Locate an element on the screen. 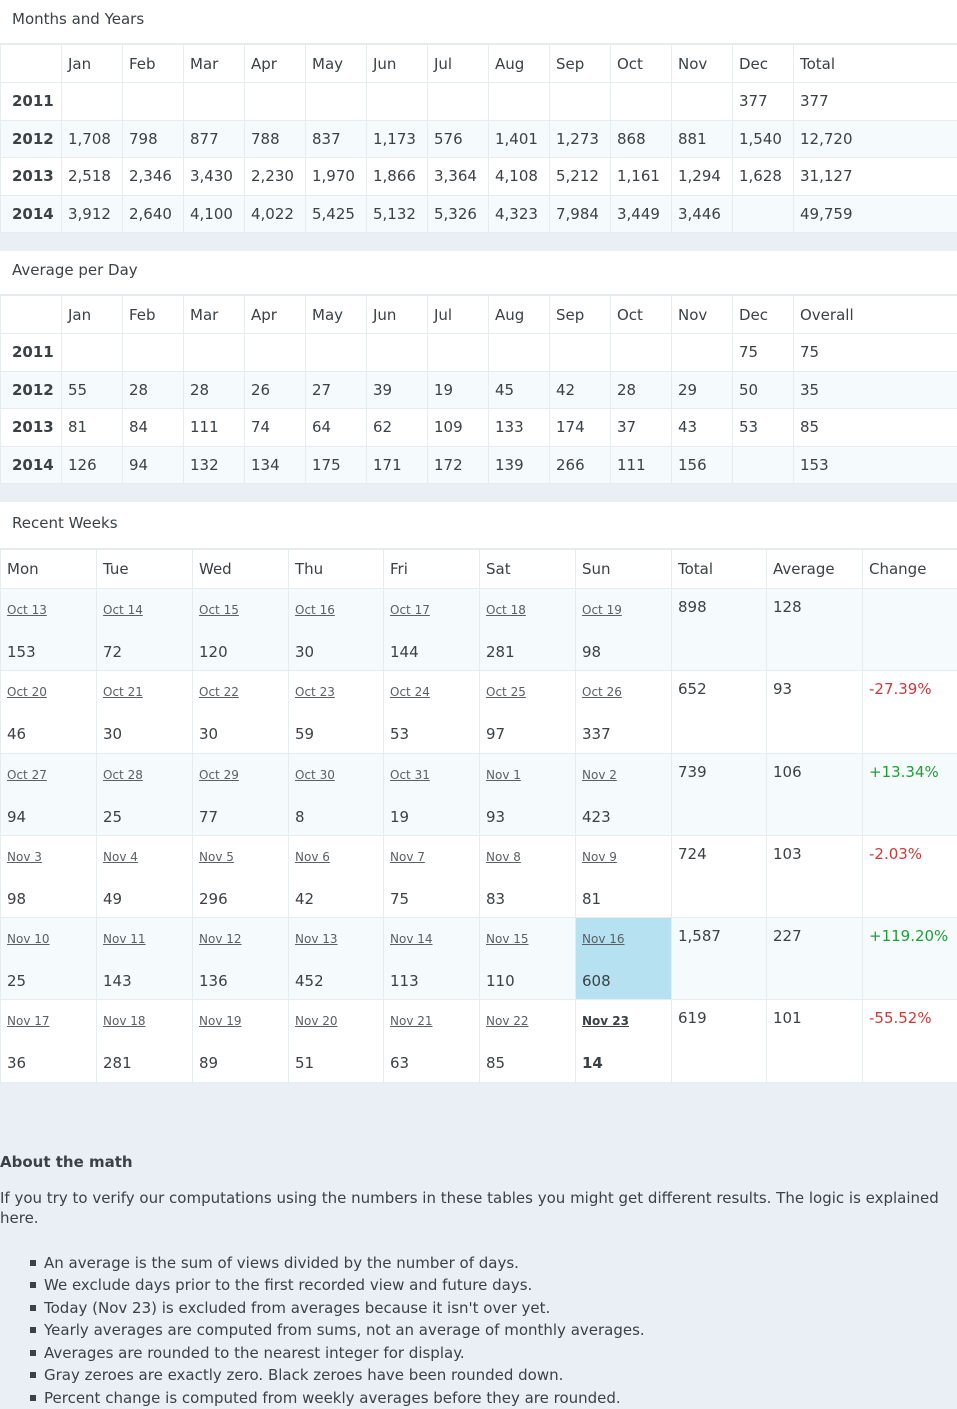 The height and width of the screenshot is (1409, 957). avg-per-day-cell: 43 is located at coordinates (702, 428).